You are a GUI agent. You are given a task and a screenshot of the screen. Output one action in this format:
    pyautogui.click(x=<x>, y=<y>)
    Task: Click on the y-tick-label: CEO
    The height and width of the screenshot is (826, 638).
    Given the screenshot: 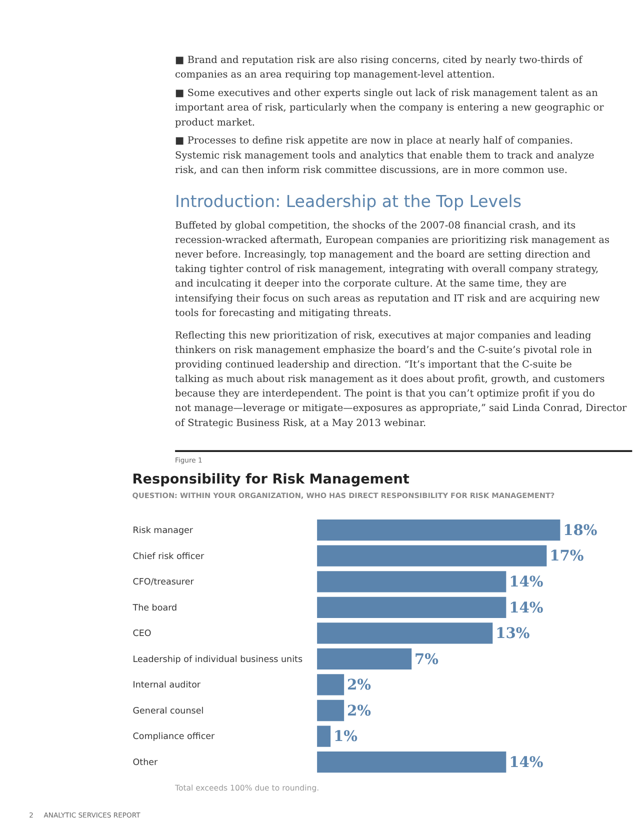 What is the action you would take?
    pyautogui.click(x=142, y=634)
    